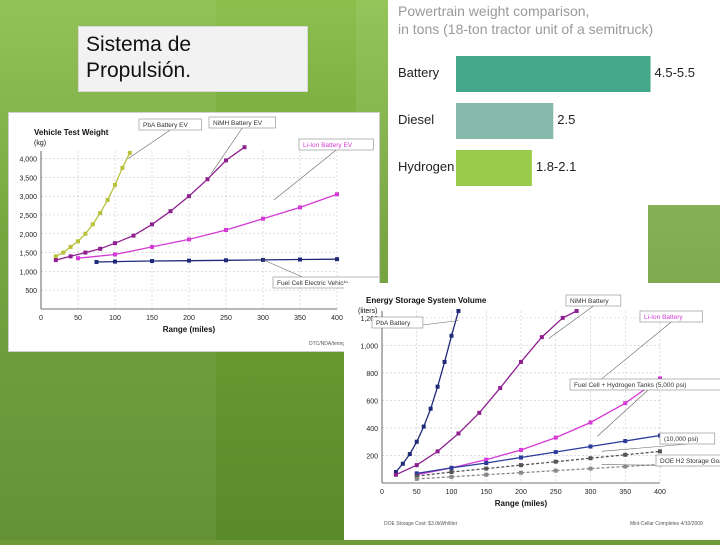 This screenshot has width=720, height=545. I want to click on weight-x-tick-label: 50, so click(78, 318).